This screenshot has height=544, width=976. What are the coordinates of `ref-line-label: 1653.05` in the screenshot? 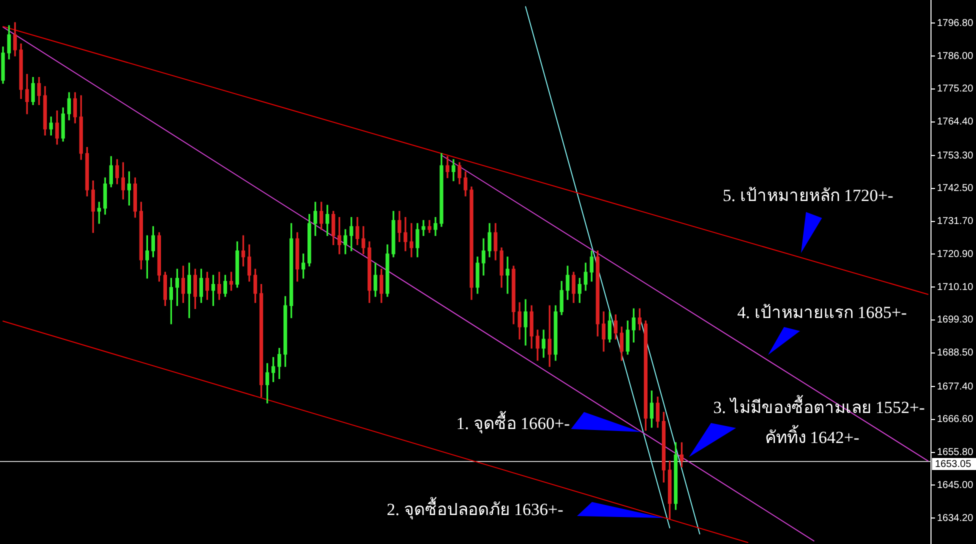 It's located at (953, 464).